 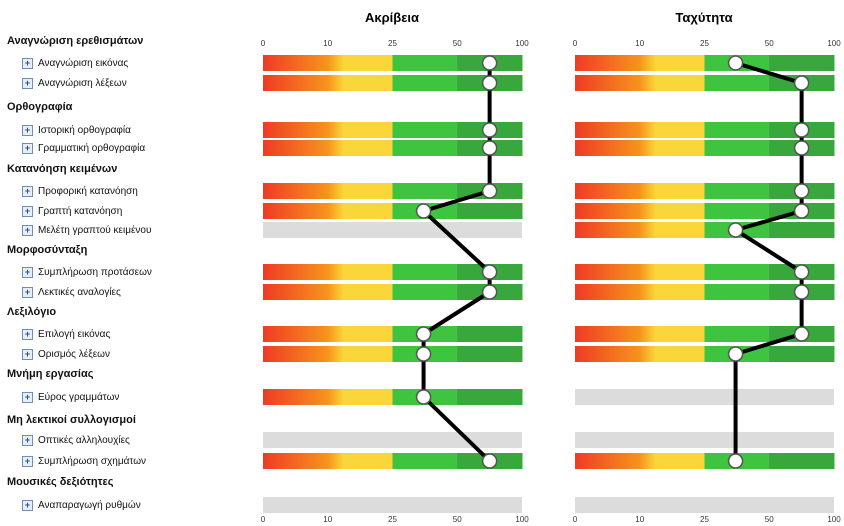 I want to click on category-heading: Μη λεκτικοί συλλογισμοί, so click(x=71, y=420).